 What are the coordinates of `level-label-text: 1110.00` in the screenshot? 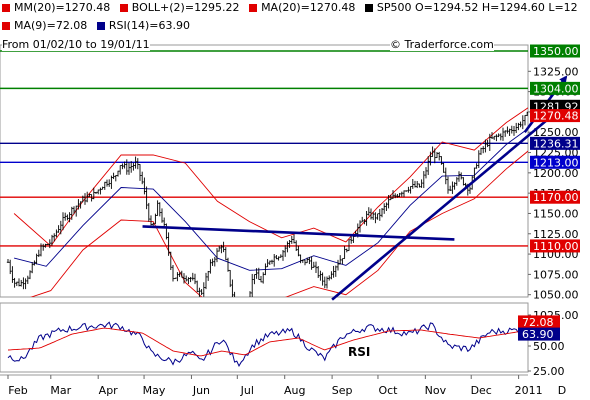 It's located at (556, 246).